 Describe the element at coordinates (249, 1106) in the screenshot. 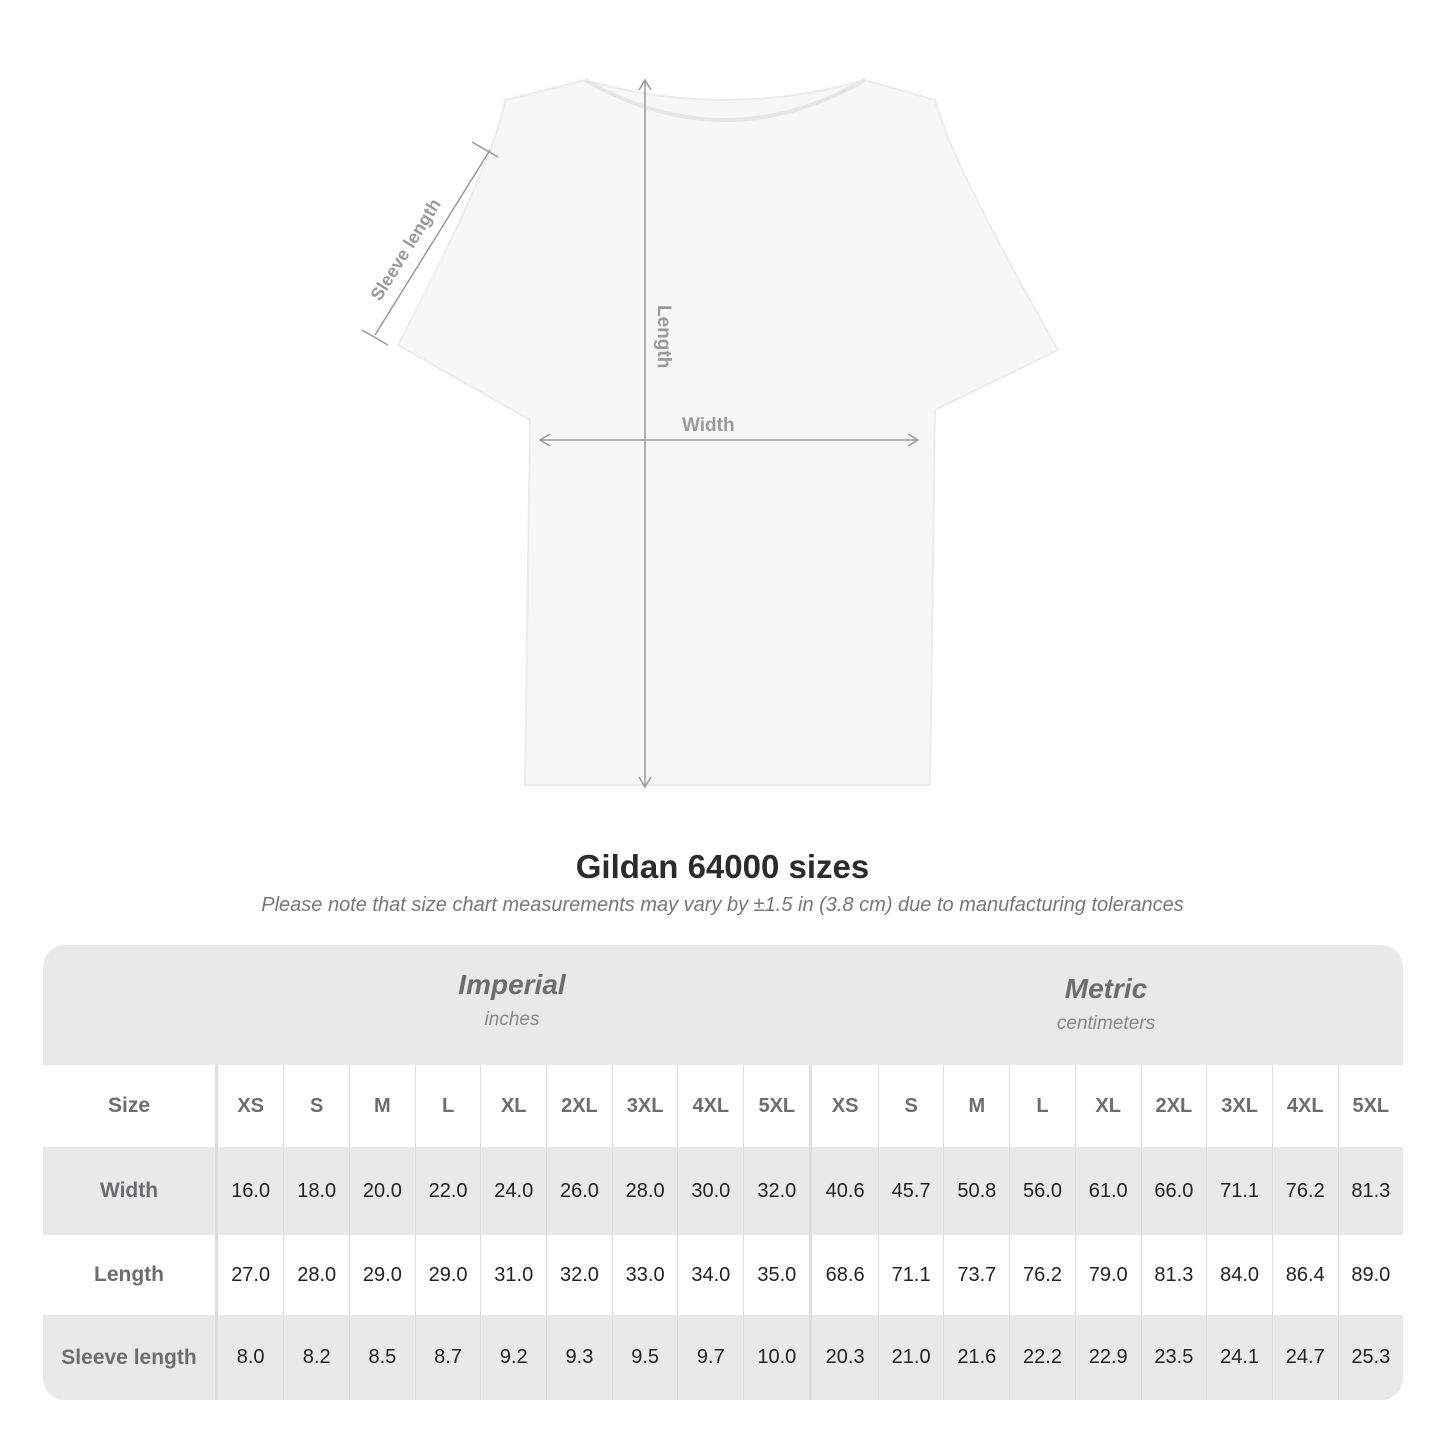

I see `size-header-imperial: XS` at that location.